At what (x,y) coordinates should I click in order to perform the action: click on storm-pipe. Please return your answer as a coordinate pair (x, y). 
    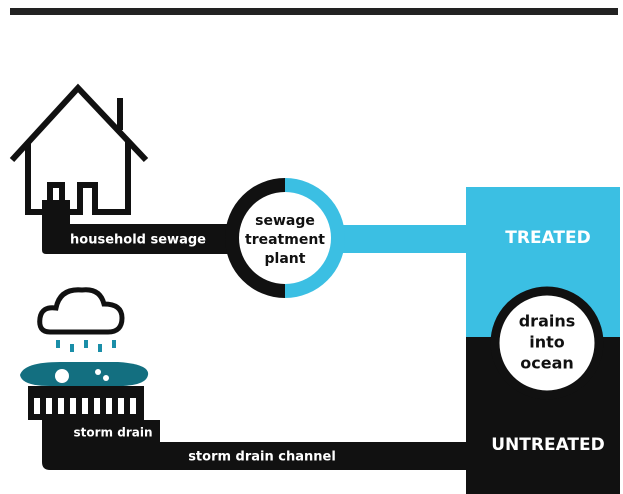
    Looking at the image, I should click on (256, 445).